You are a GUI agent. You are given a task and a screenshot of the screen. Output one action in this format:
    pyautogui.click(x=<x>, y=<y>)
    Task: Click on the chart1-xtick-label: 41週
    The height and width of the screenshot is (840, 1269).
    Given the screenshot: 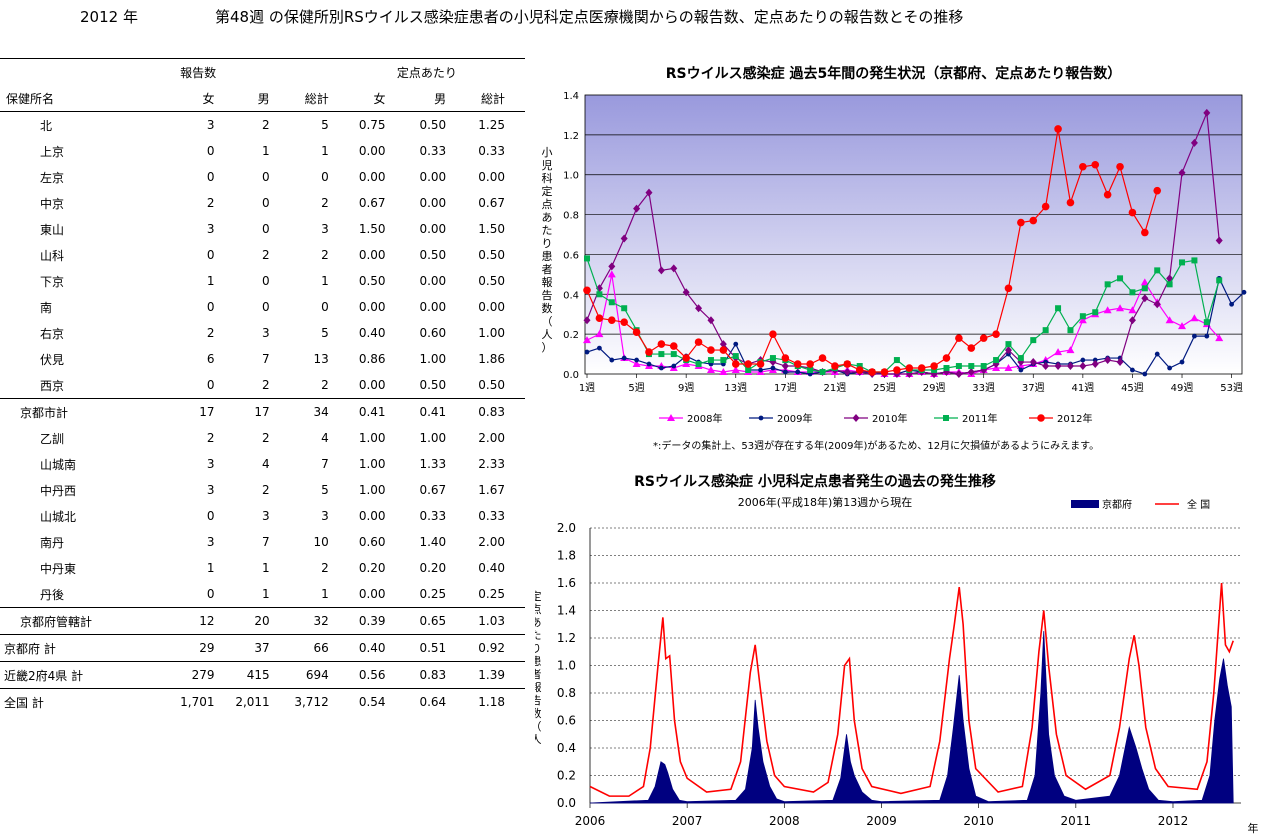 What is the action you would take?
    pyautogui.click(x=1082, y=388)
    